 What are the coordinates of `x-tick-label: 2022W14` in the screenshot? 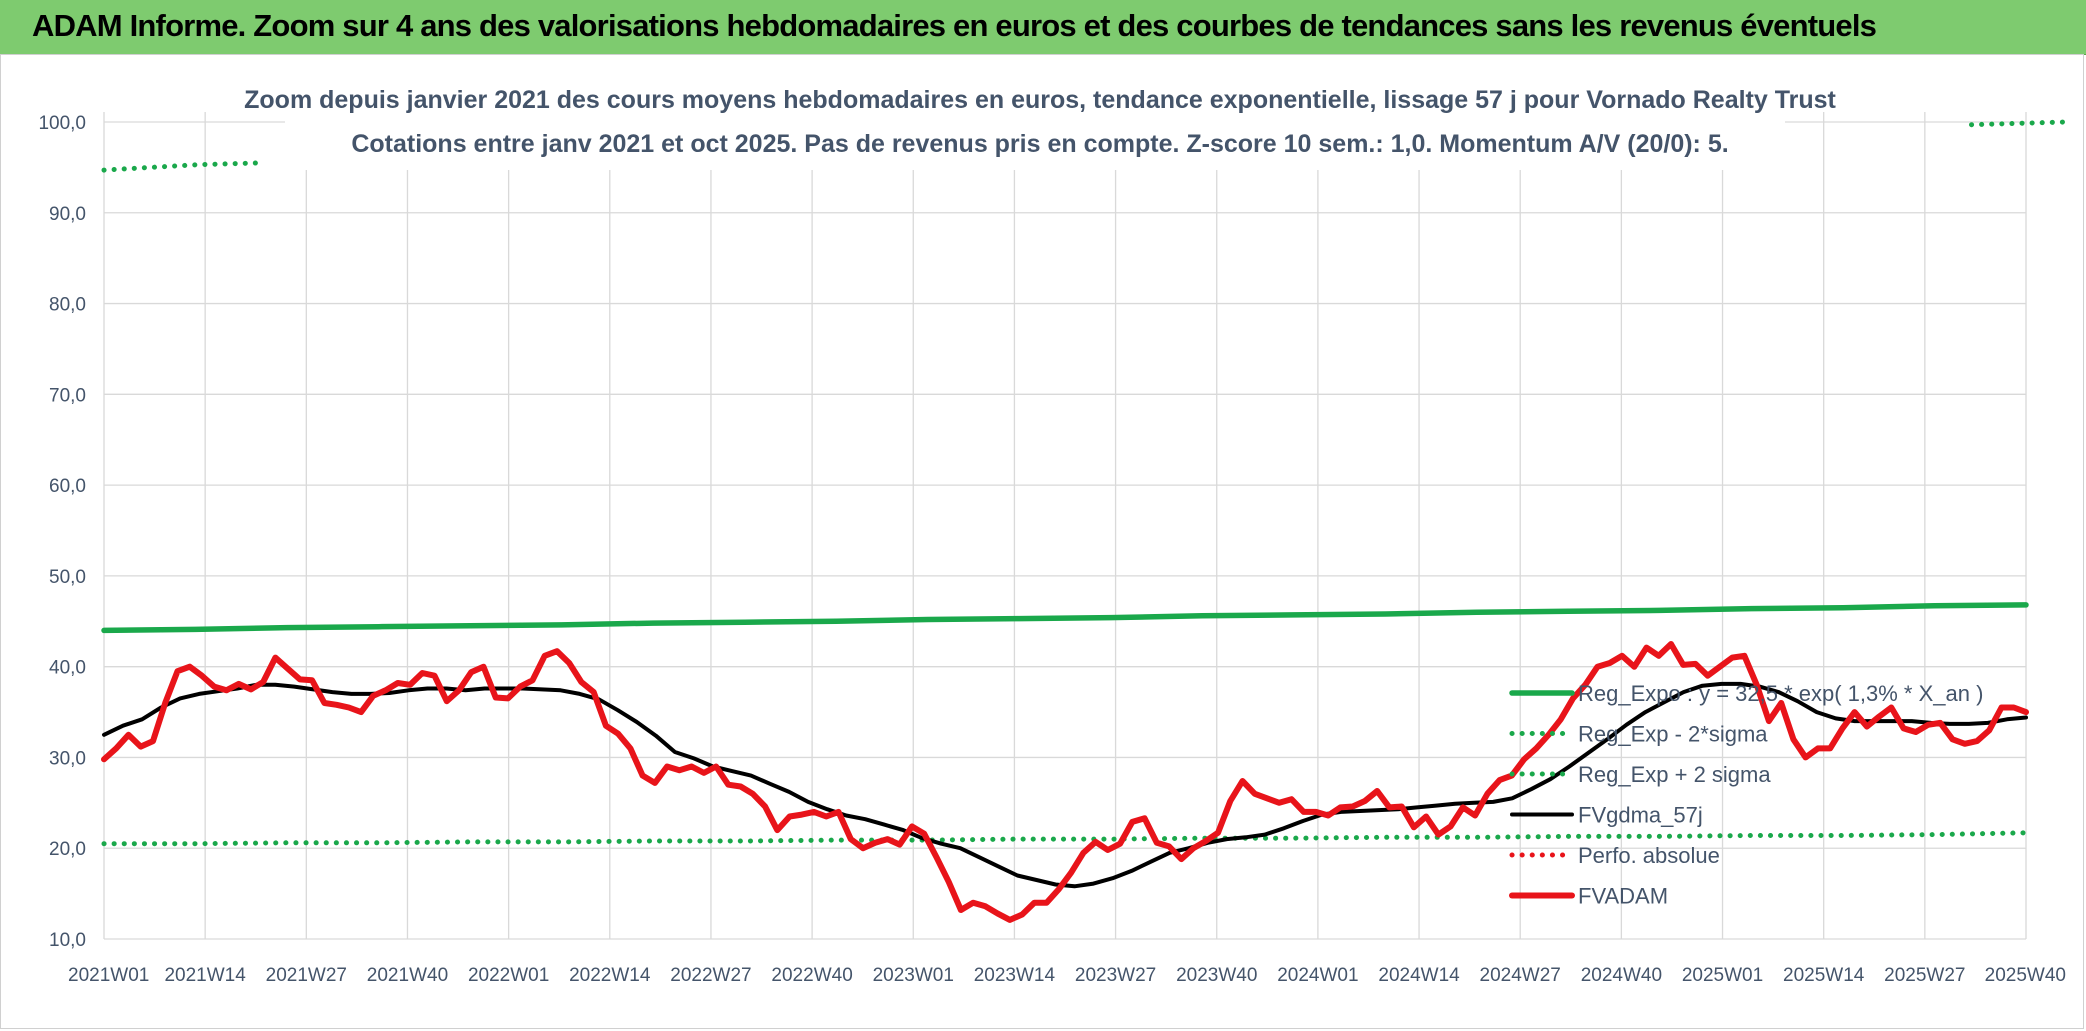 It's located at (610, 975).